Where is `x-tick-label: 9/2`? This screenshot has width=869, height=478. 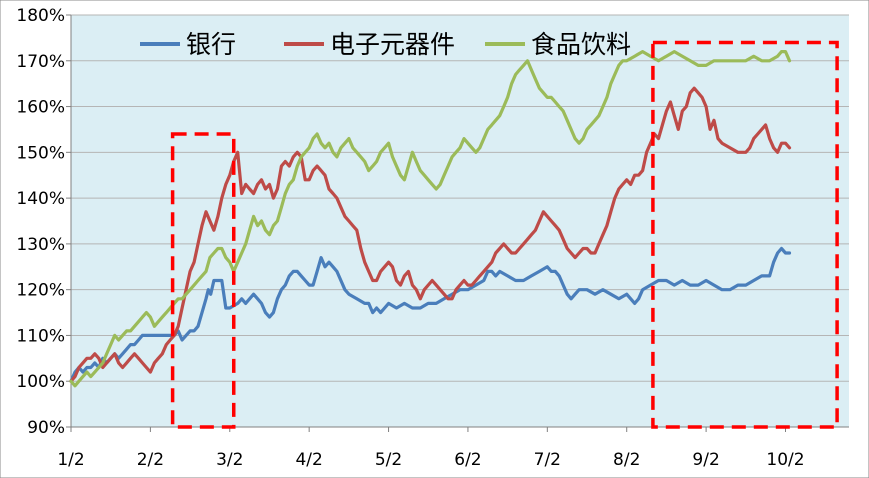 x-tick-label: 9/2 is located at coordinates (705, 460).